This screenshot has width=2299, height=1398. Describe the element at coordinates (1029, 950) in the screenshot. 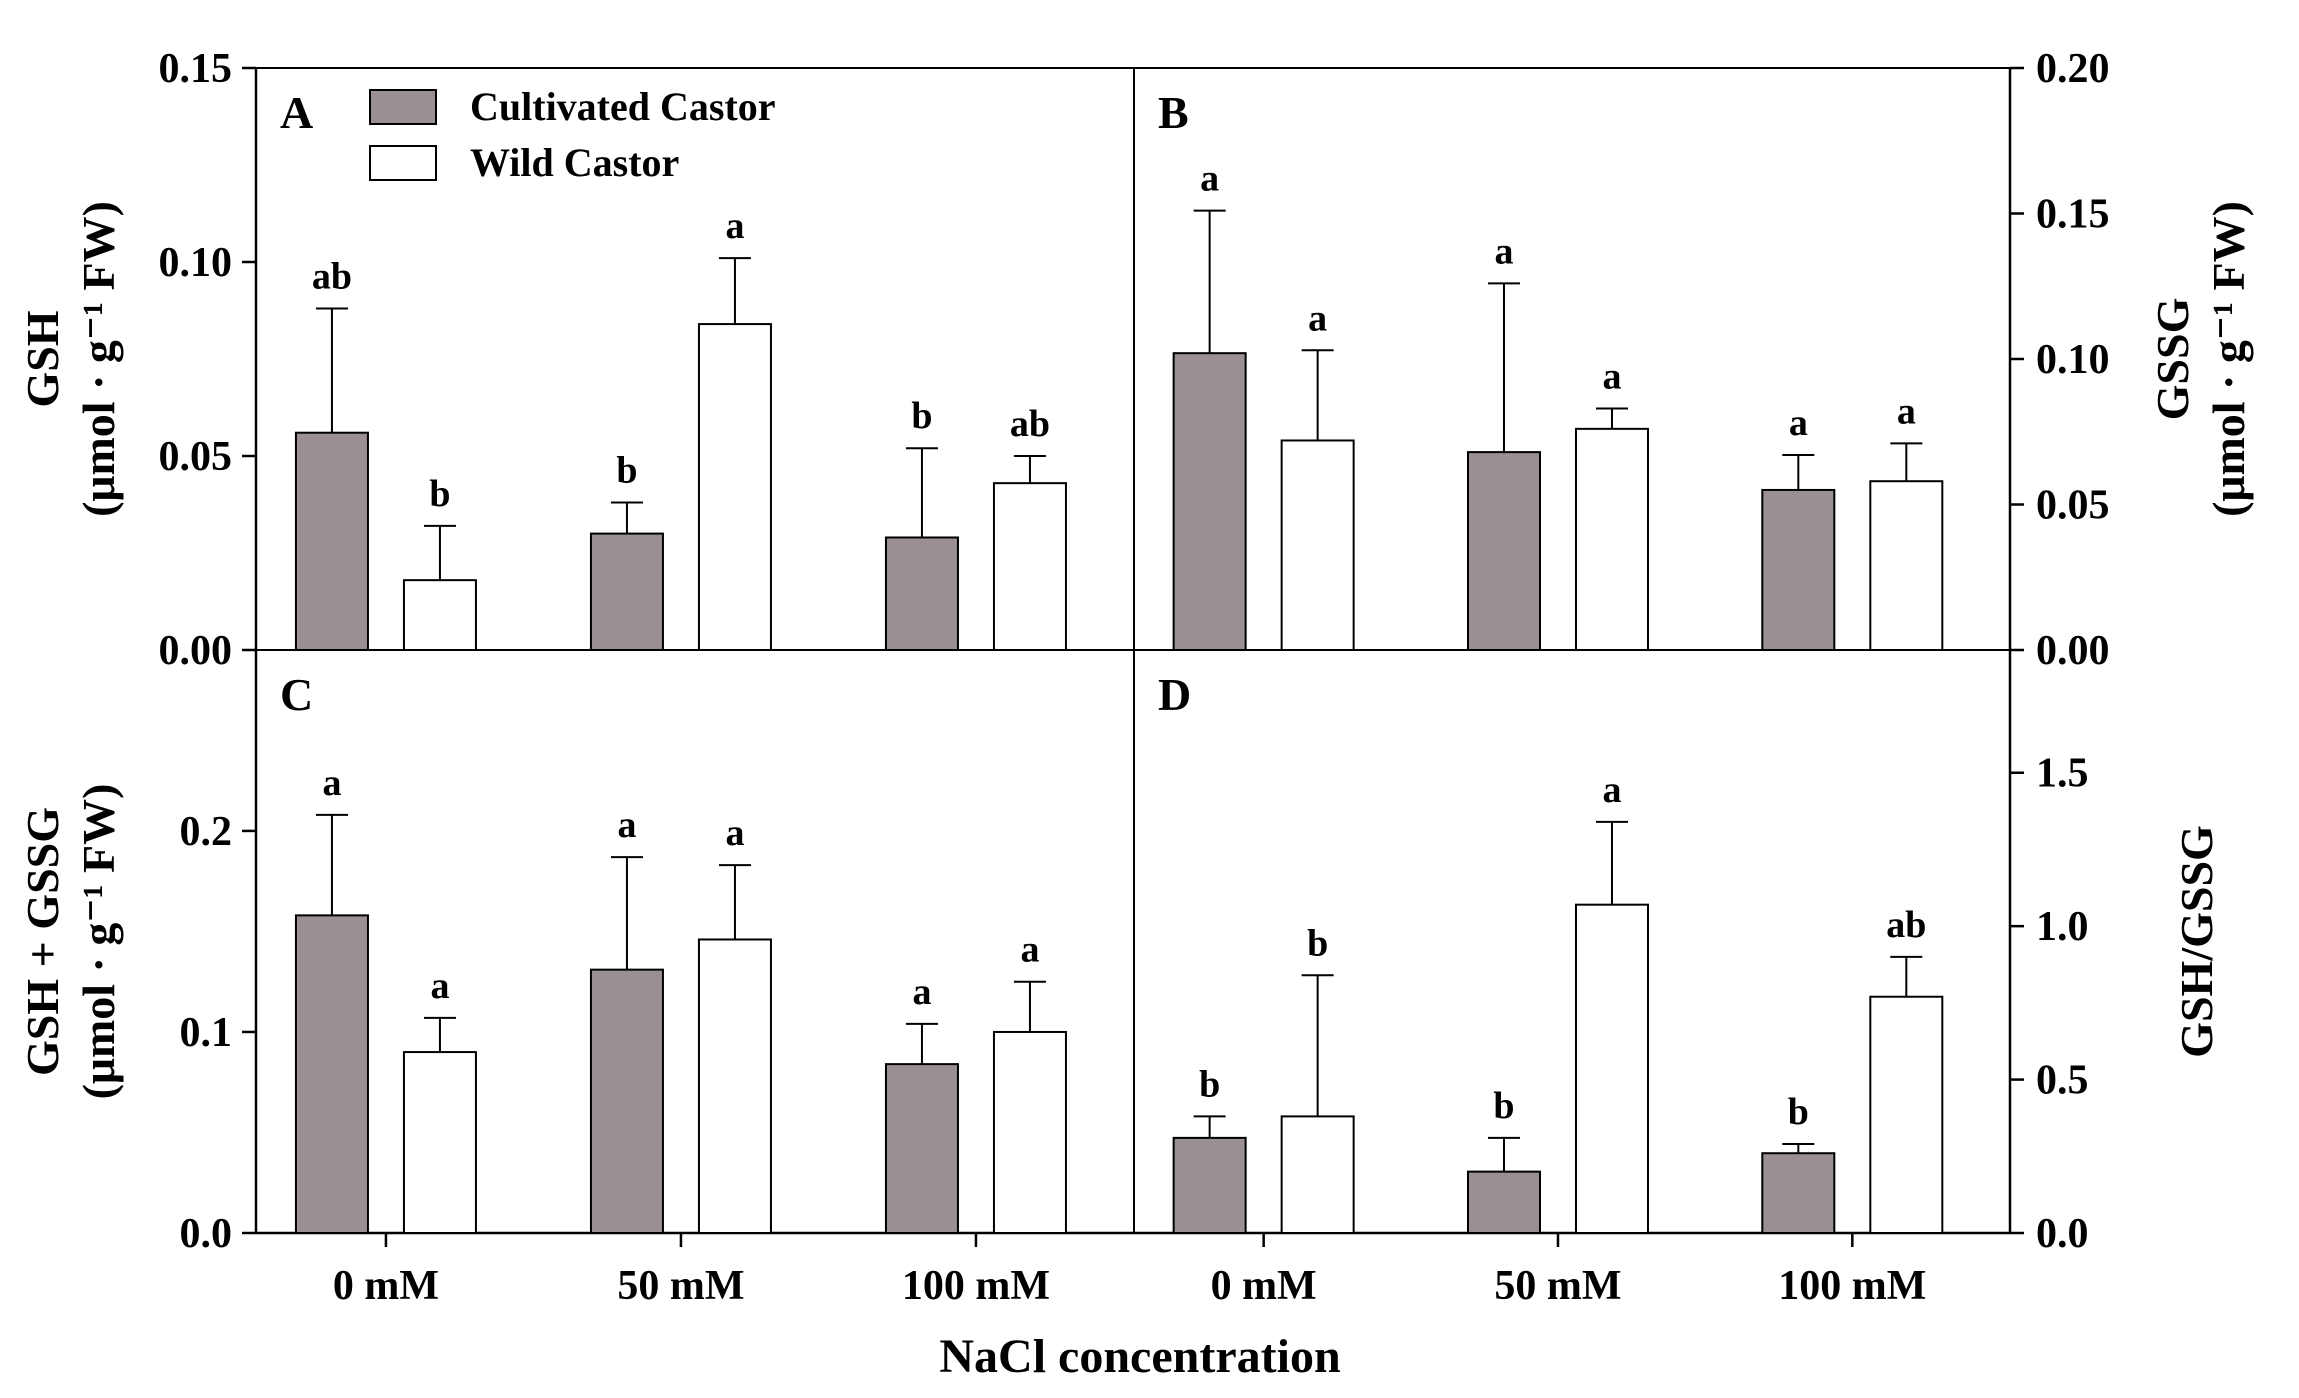

I see `significance-label-c-1-2: a` at that location.